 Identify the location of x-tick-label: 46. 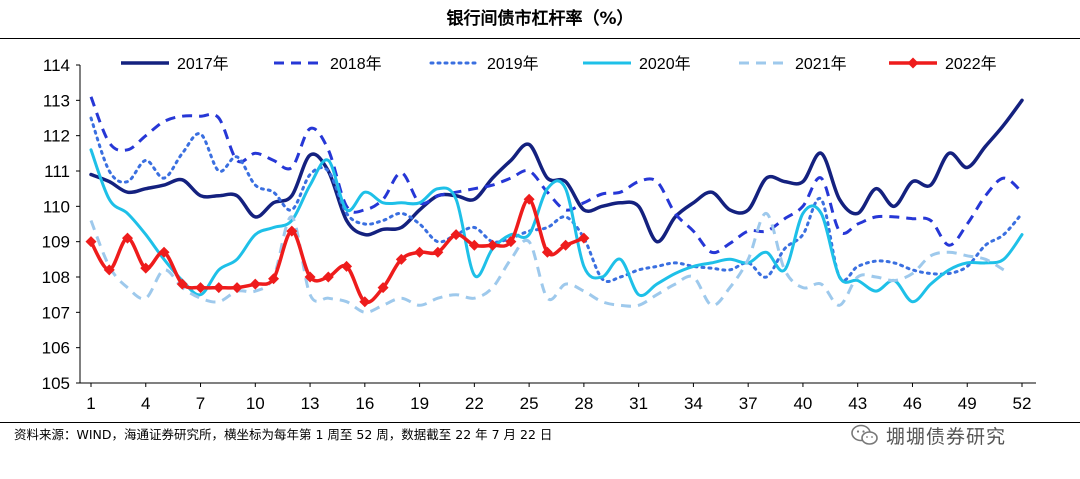
(912, 403).